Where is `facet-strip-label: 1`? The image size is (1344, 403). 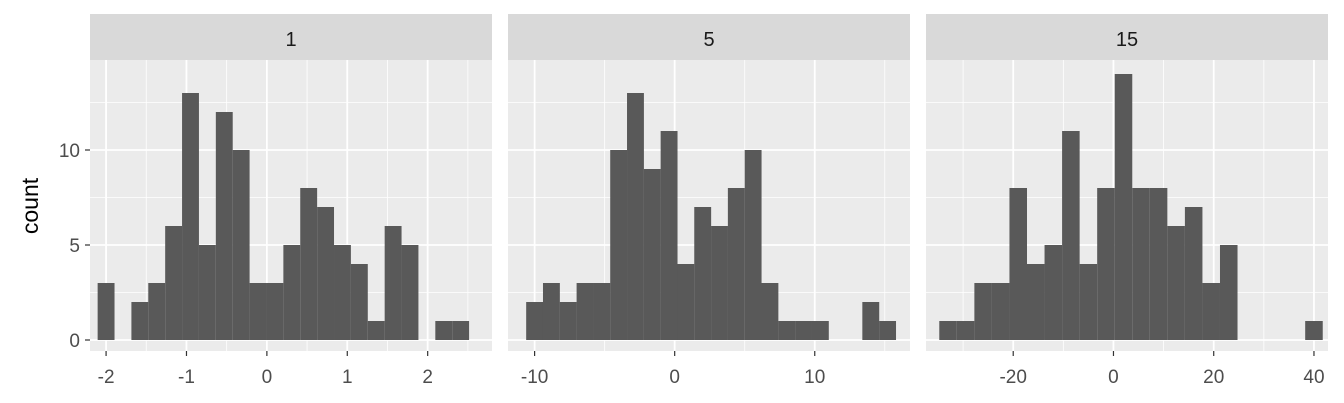
facet-strip-label: 1 is located at coordinates (290, 40).